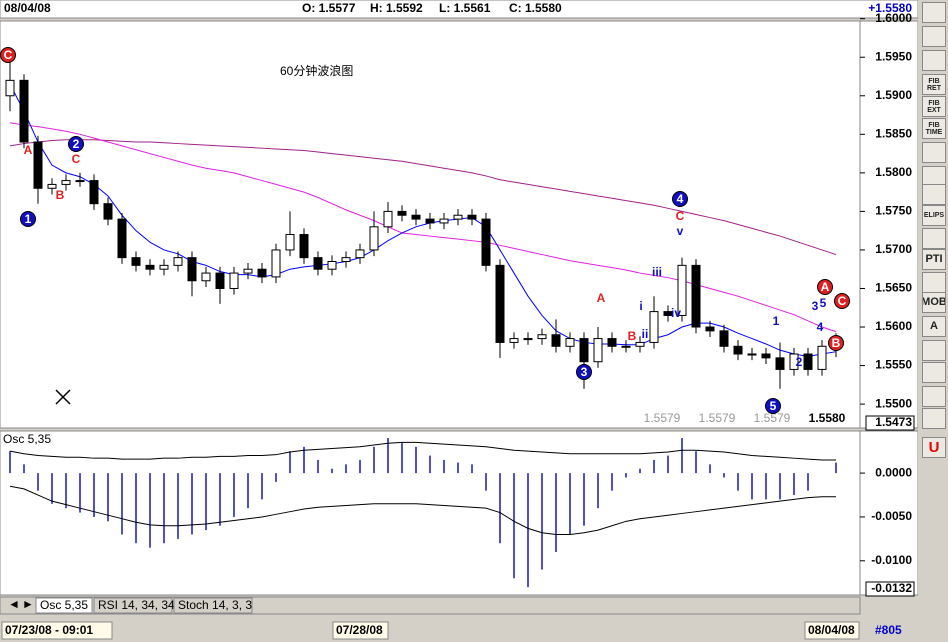  Describe the element at coordinates (459, 631) in the screenshot. I see `time-bar` at that location.